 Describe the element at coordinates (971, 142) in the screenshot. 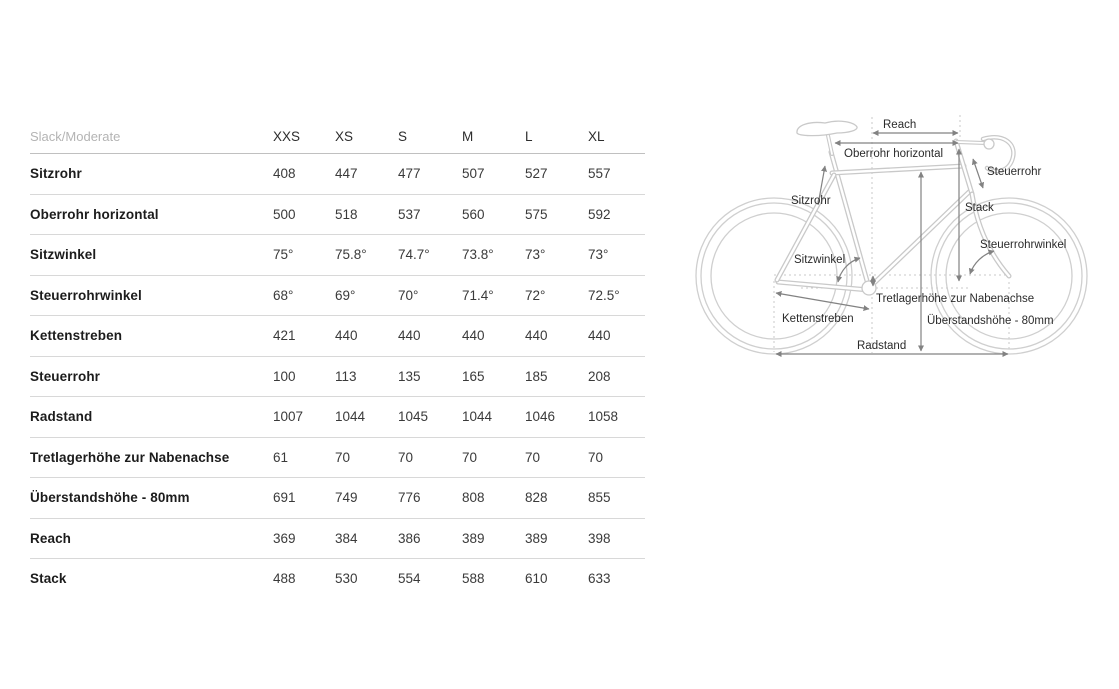

I see `stem` at that location.